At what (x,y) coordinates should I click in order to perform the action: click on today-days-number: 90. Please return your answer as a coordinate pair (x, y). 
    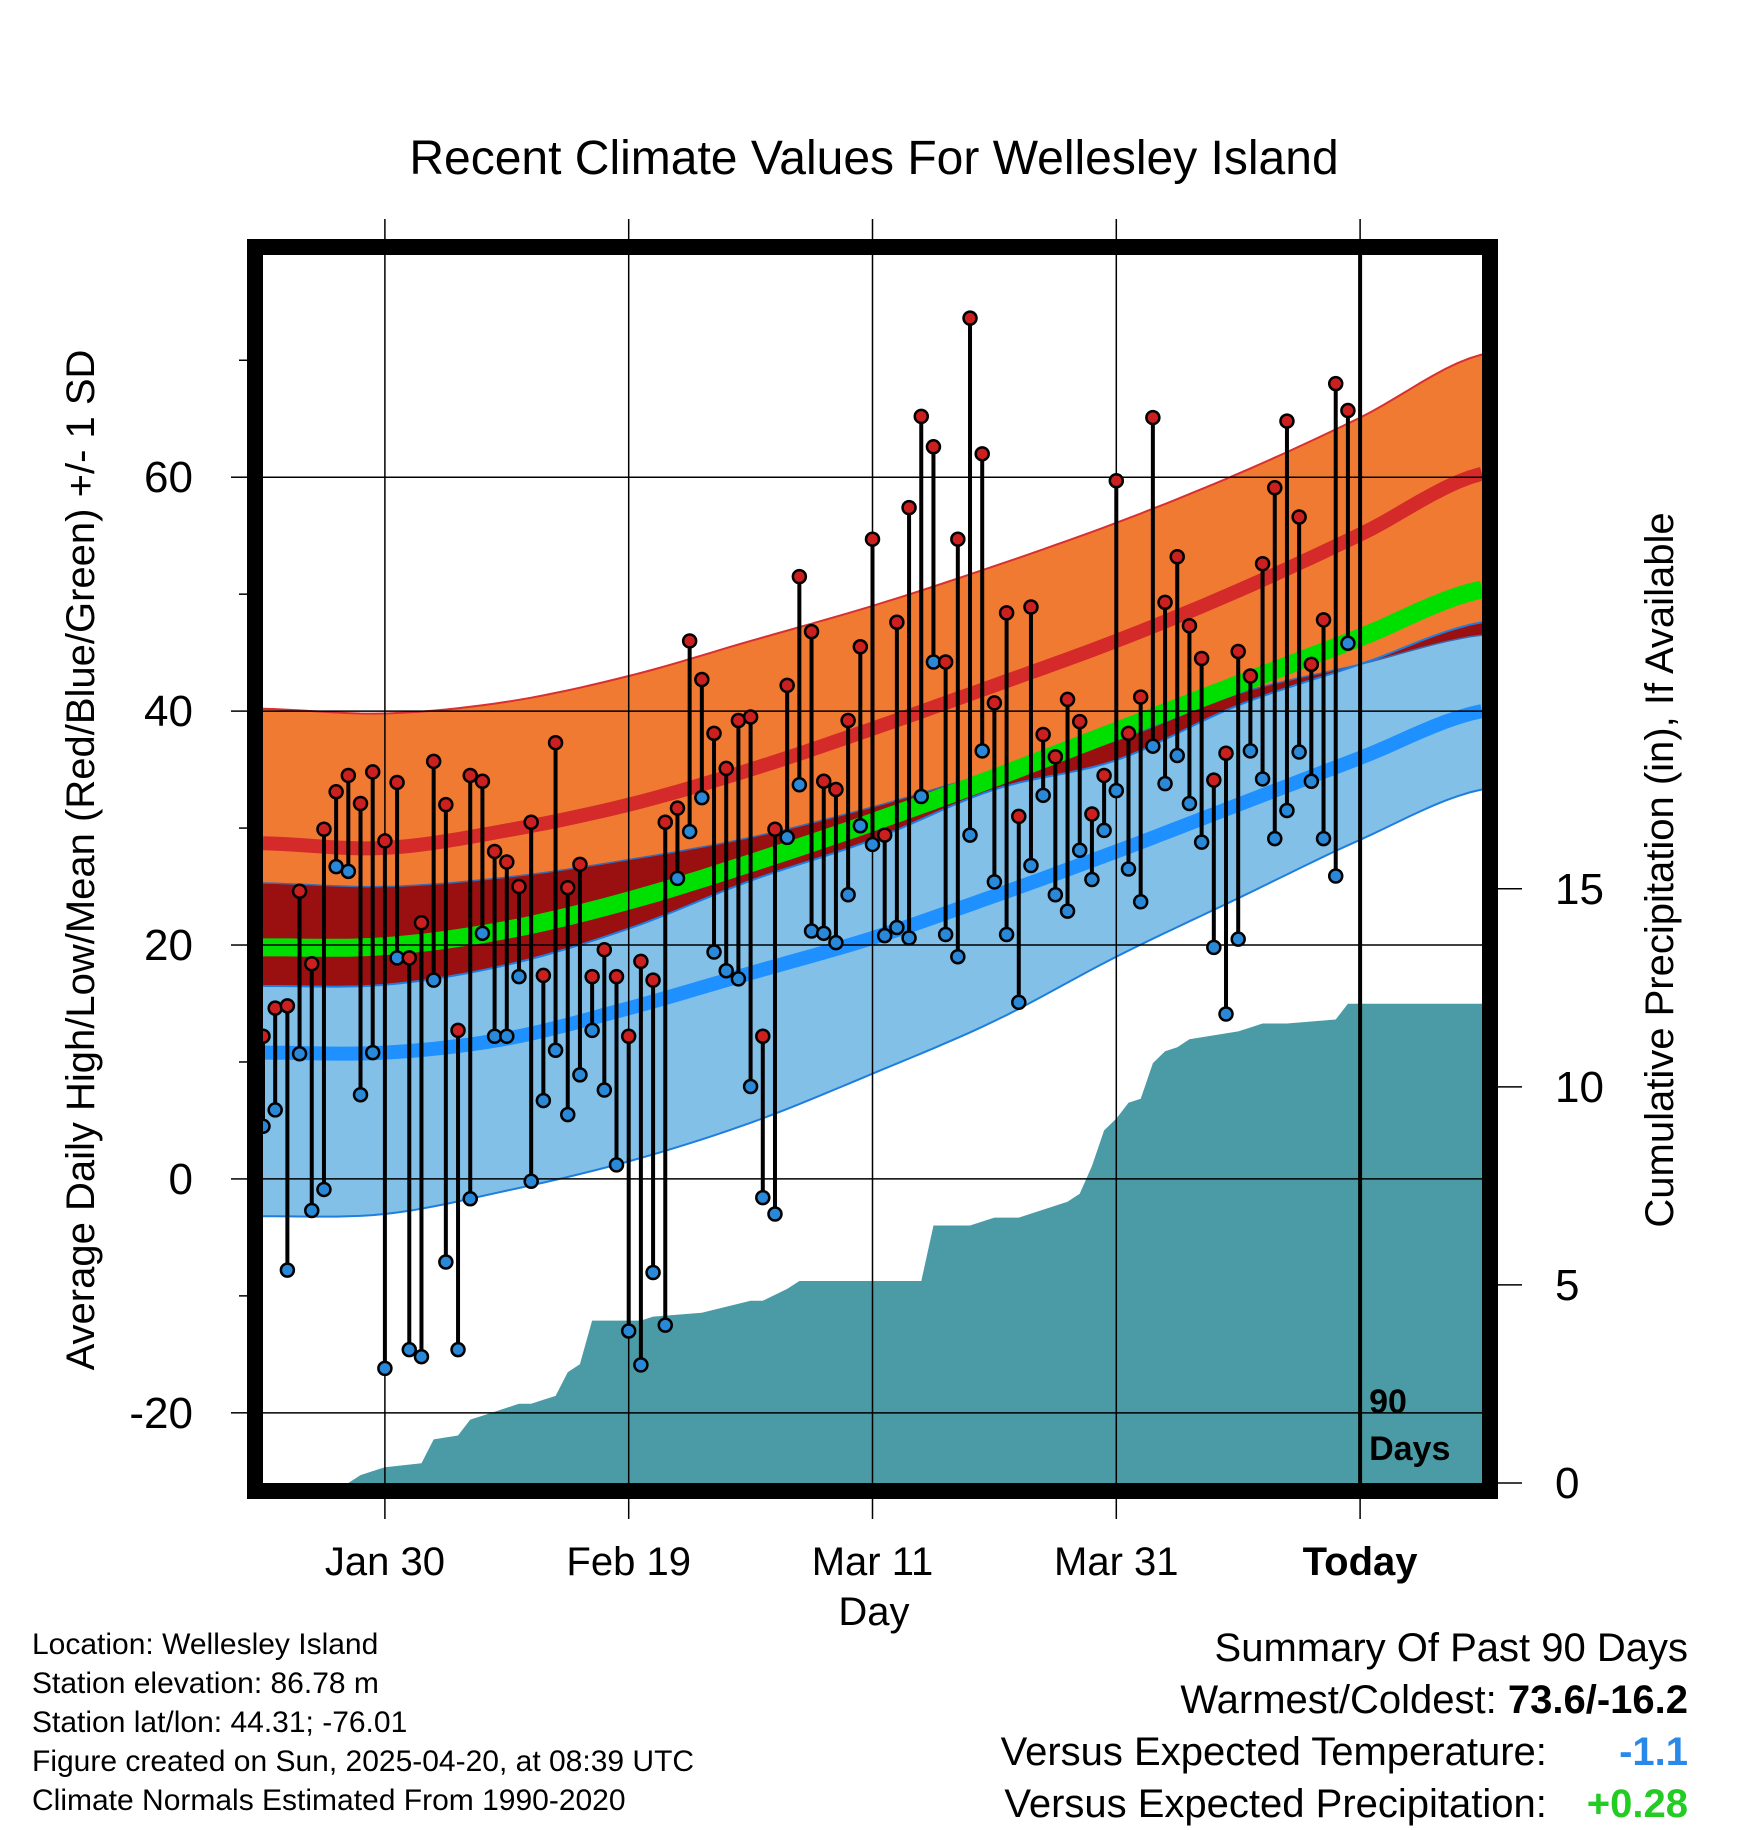
    Looking at the image, I should click on (1388, 1402).